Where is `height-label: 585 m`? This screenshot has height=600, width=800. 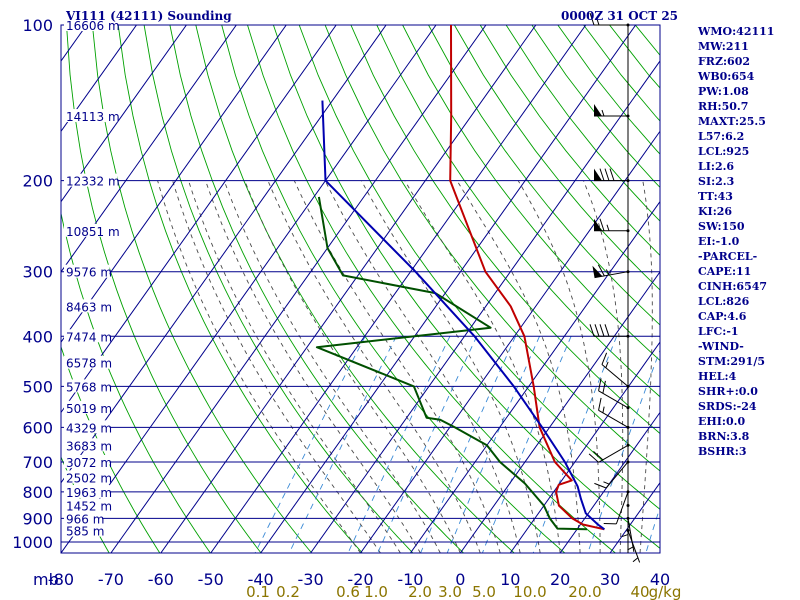
height-label: 585 m is located at coordinates (85, 532).